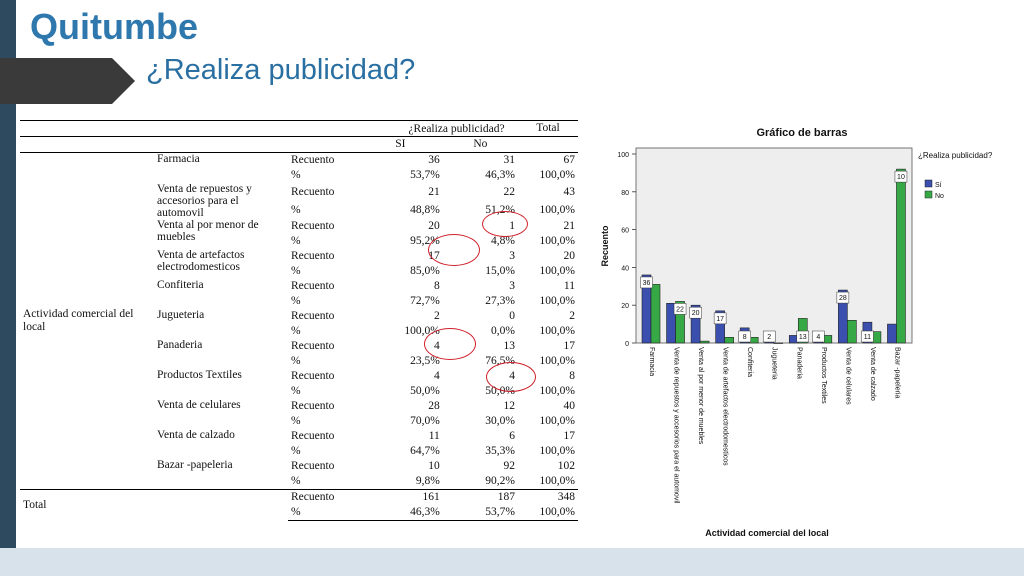 This screenshot has height=576, width=1024. Describe the element at coordinates (774, 363) in the screenshot. I see `x-tick-label: Jugueteria` at that location.